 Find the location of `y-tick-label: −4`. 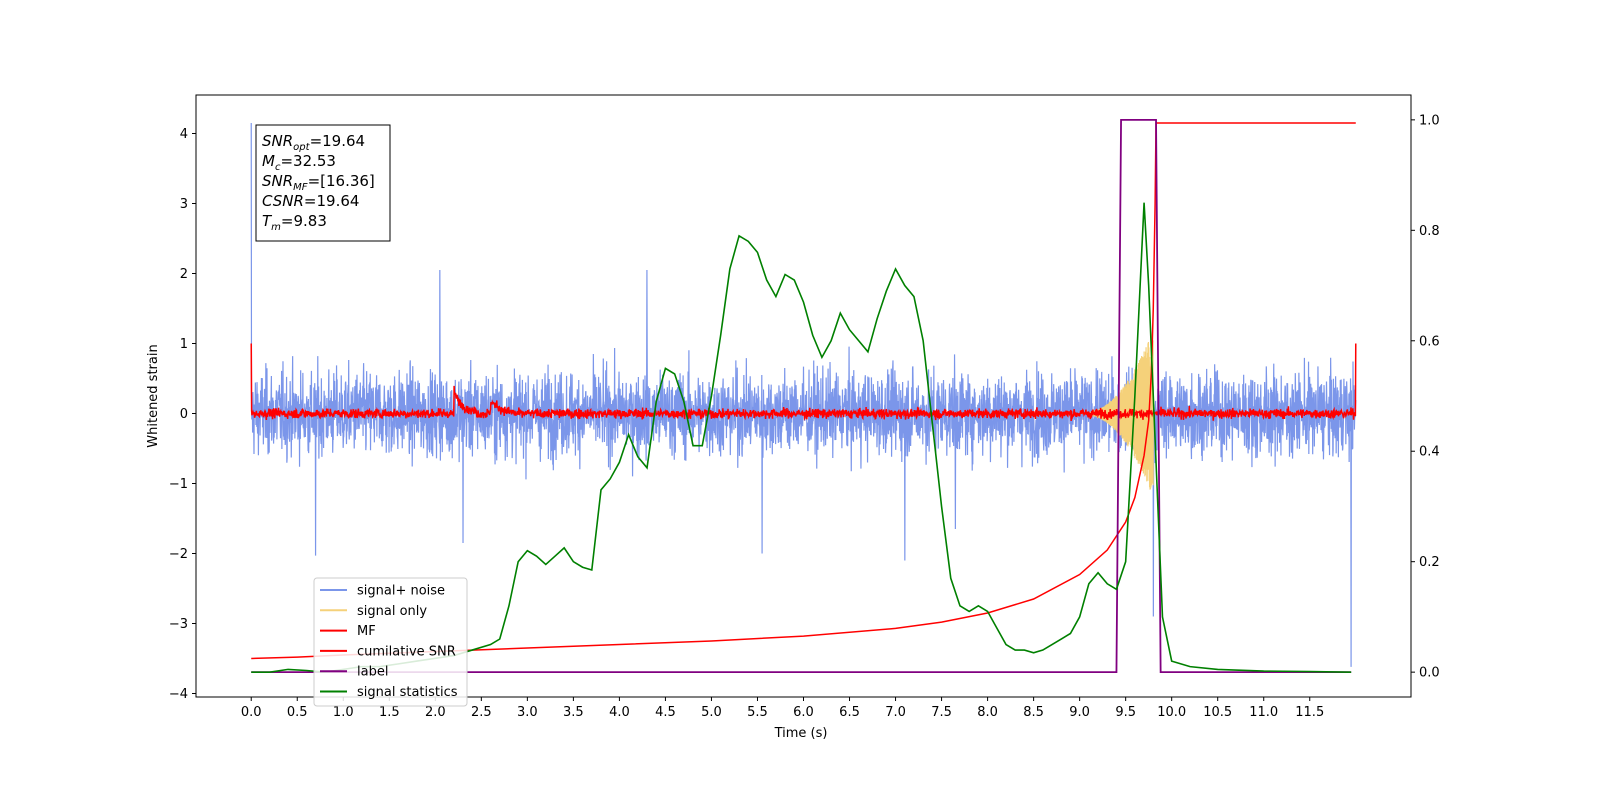

y-tick-label: −4 is located at coordinates (178, 694).